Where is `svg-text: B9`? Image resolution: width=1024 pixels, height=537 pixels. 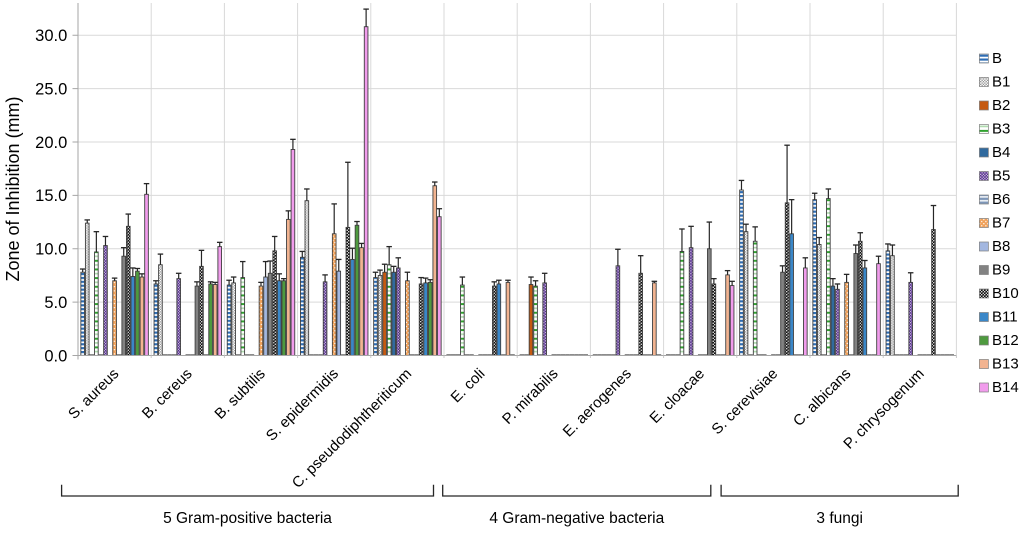 svg-text: B9 is located at coordinates (1001, 270).